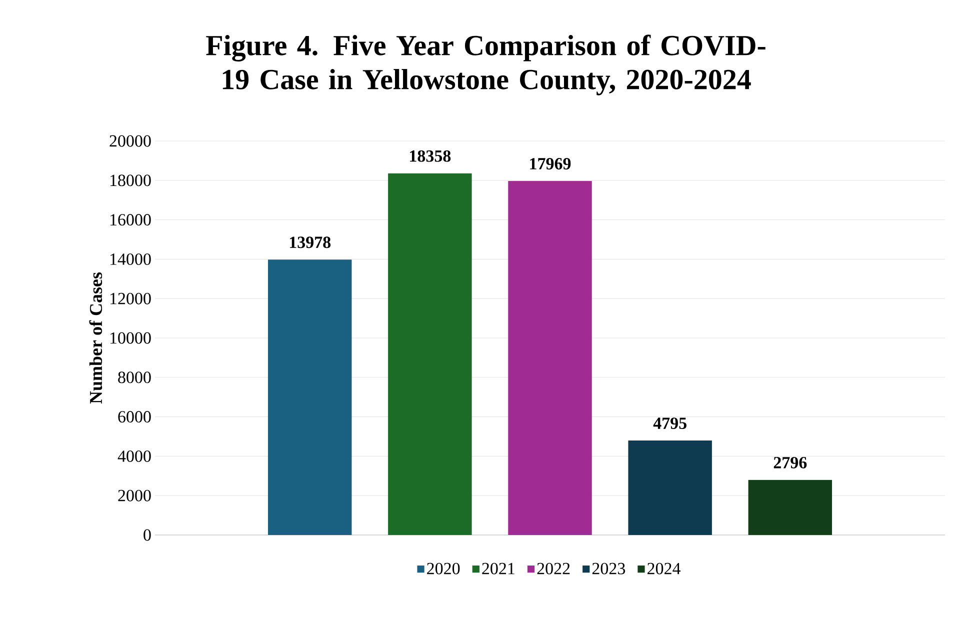 Image resolution: width=972 pixels, height=617 pixels. What do you see at coordinates (486, 65) in the screenshot?
I see `chart-title: Figure 4. Five Year Comparison of COVID-19 Case in Yellowstone County, 2020-2024` at bounding box center [486, 65].